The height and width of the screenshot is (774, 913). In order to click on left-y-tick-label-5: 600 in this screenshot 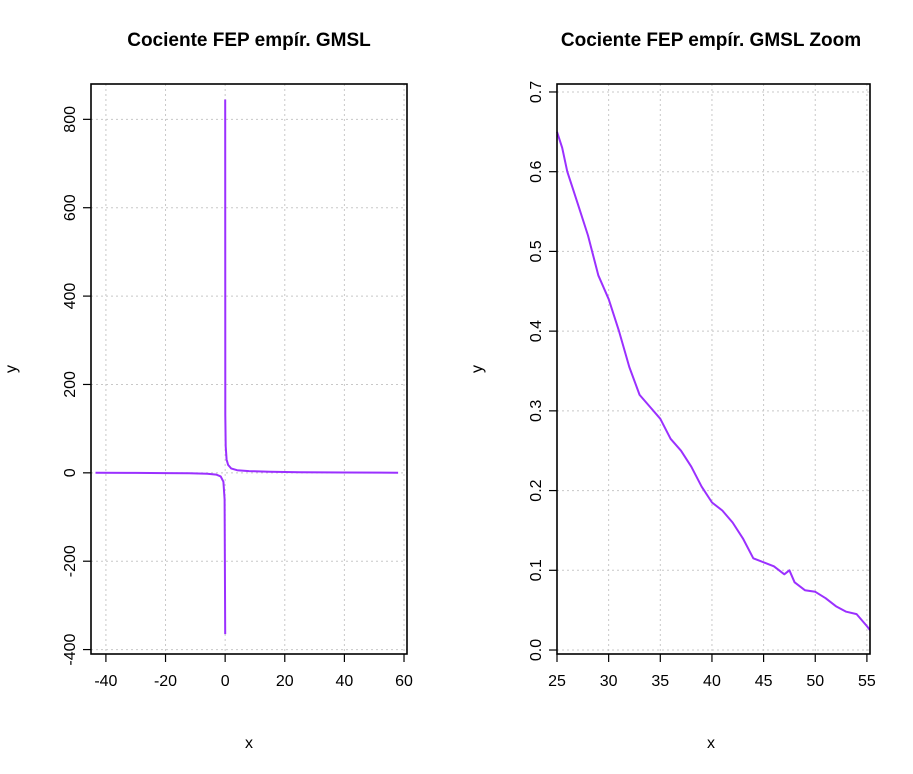, I will do `click(70, 207)`.